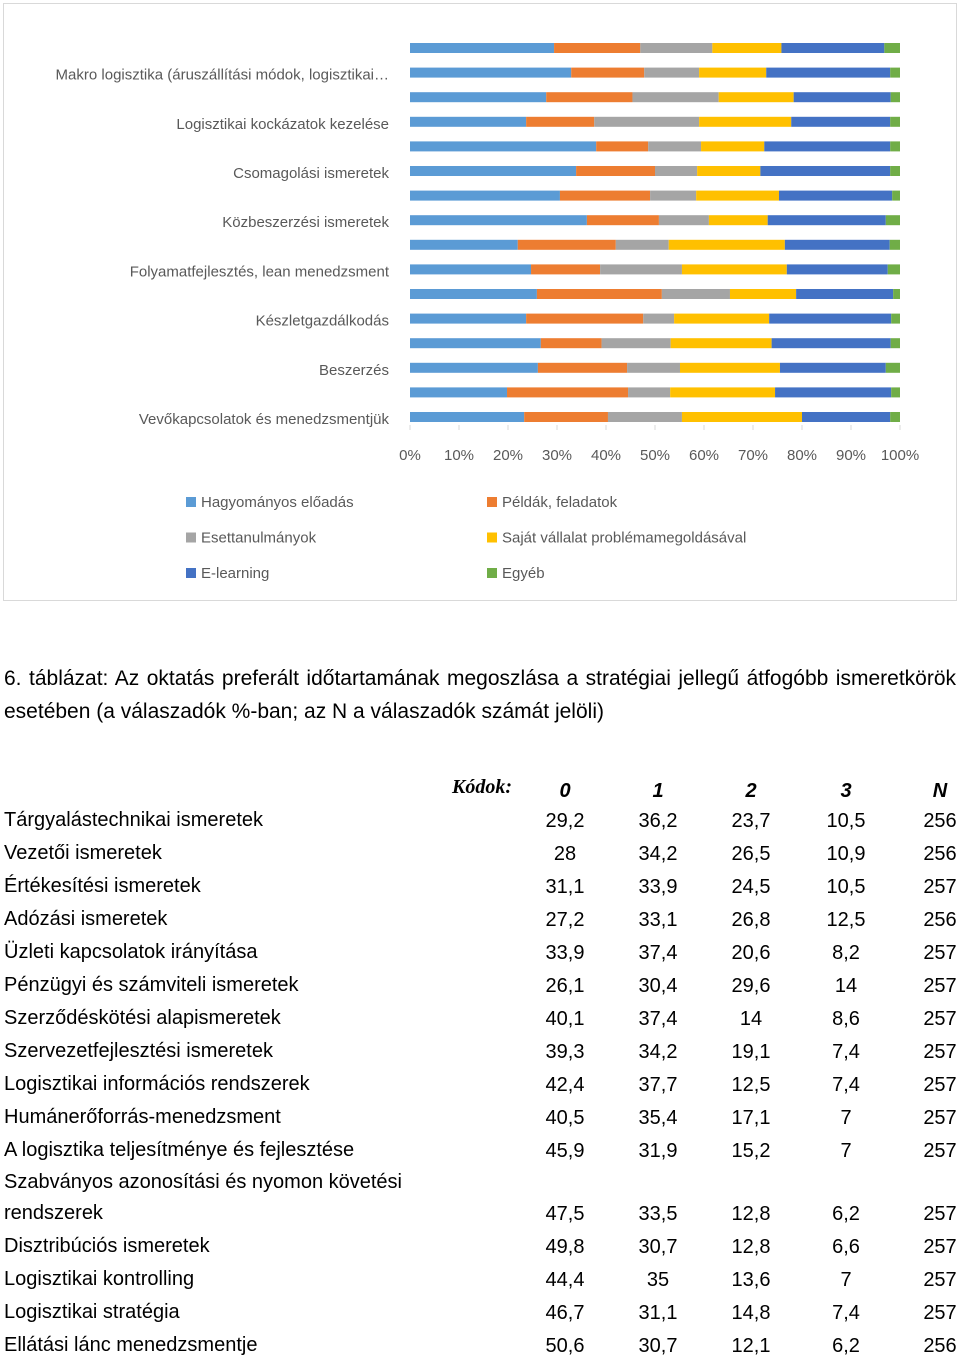 Image resolution: width=960 pixels, height=1362 pixels. I want to click on table-cell: 30,4, so click(658, 986).